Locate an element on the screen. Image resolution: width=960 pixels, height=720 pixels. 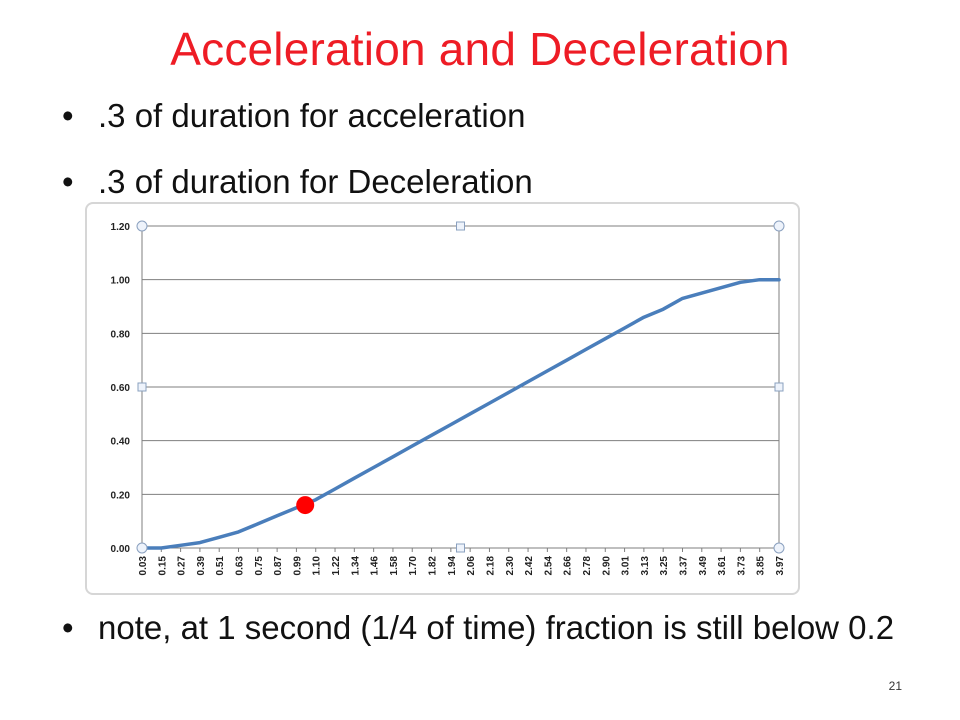
x-tick-label-23: 2.78 is located at coordinates (587, 566).